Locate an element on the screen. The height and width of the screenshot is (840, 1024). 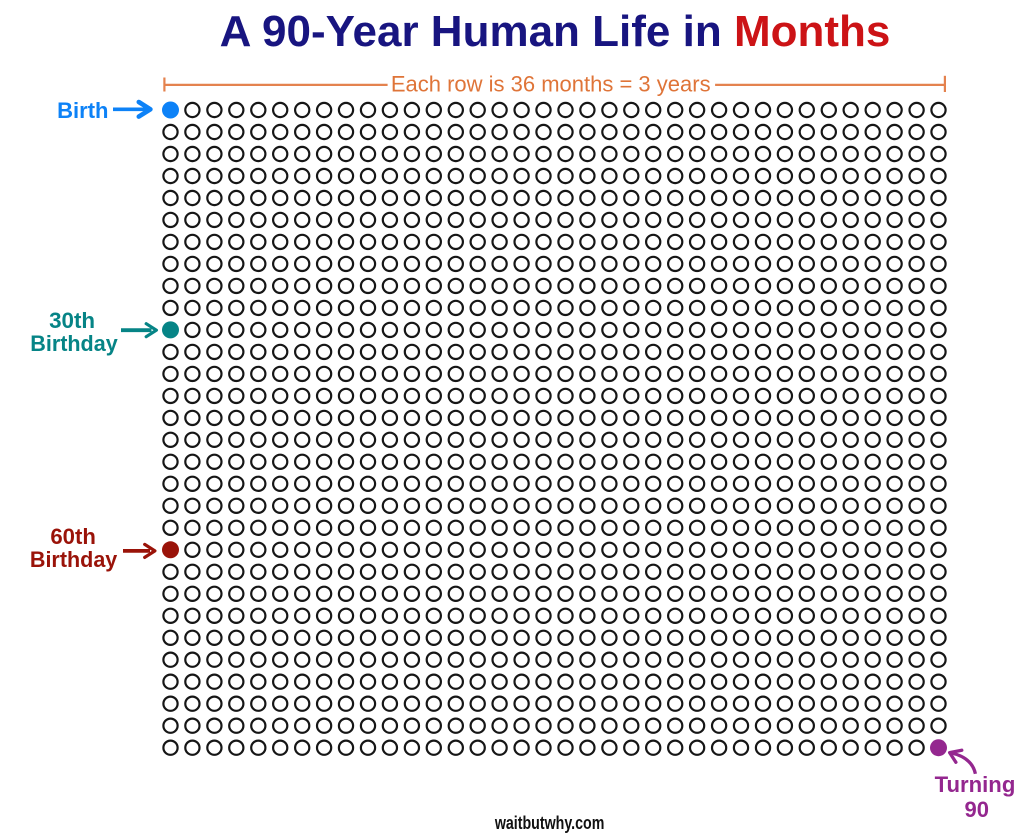
svg-text: Birth is located at coordinates (82, 110).